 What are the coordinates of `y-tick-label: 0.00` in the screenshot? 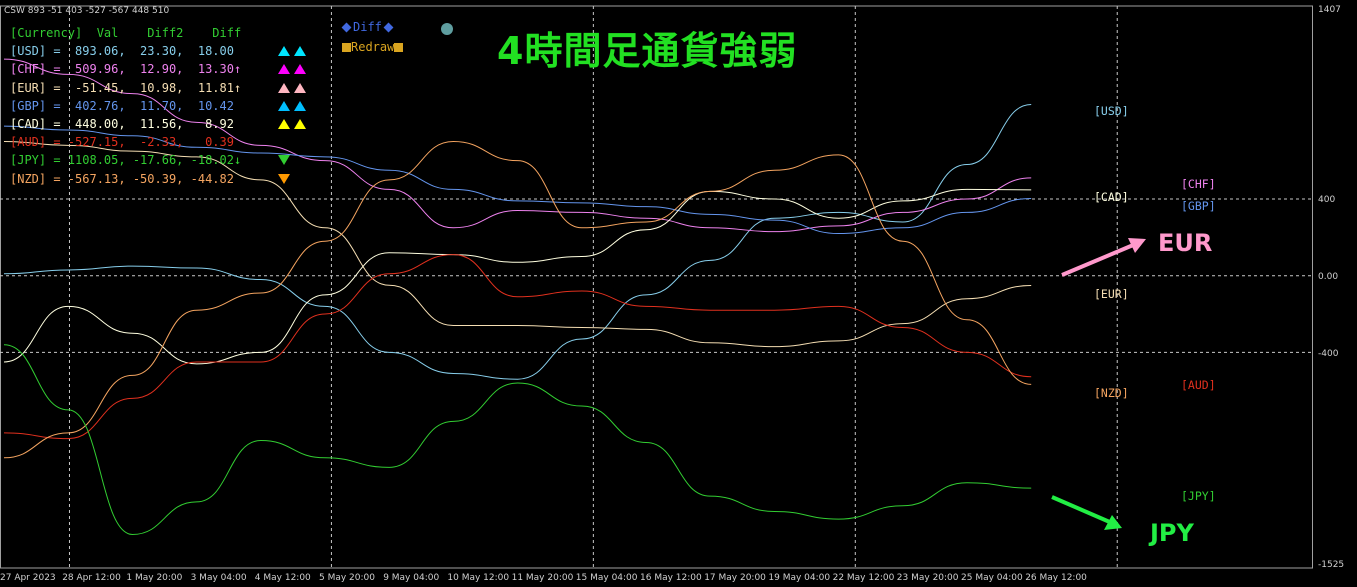 It's located at (1328, 277).